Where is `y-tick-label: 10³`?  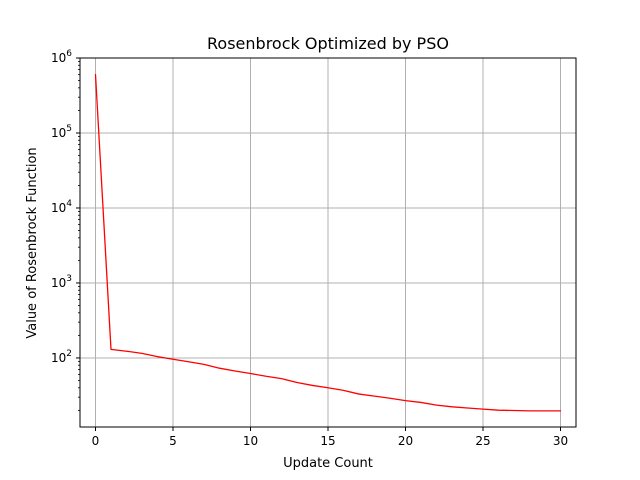
y-tick-label: 10³ is located at coordinates (61, 282).